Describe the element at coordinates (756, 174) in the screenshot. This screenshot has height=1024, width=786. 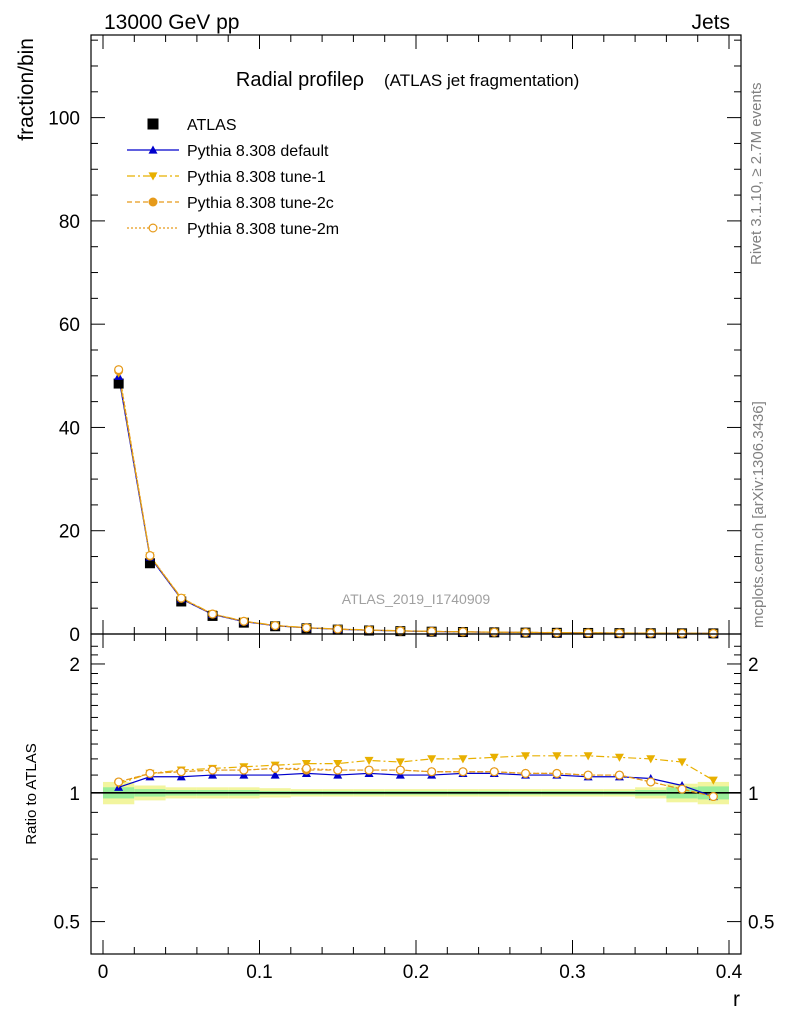
I see `rivet-label: Rivet 3.1.10, ≥ 2.7M events` at that location.